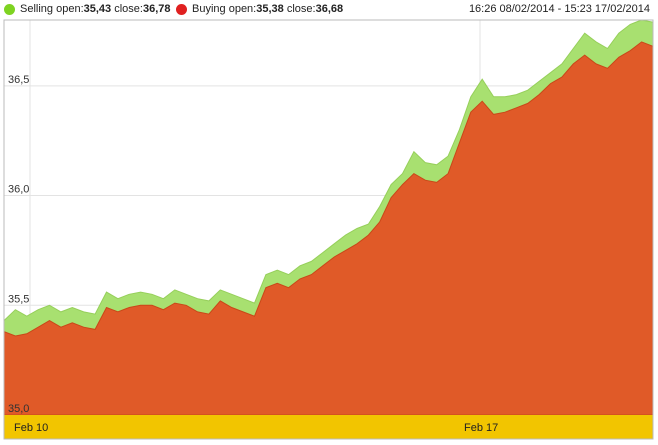 The image size is (658, 445). I want to click on buying-open-value: 35,38, so click(270, 9).